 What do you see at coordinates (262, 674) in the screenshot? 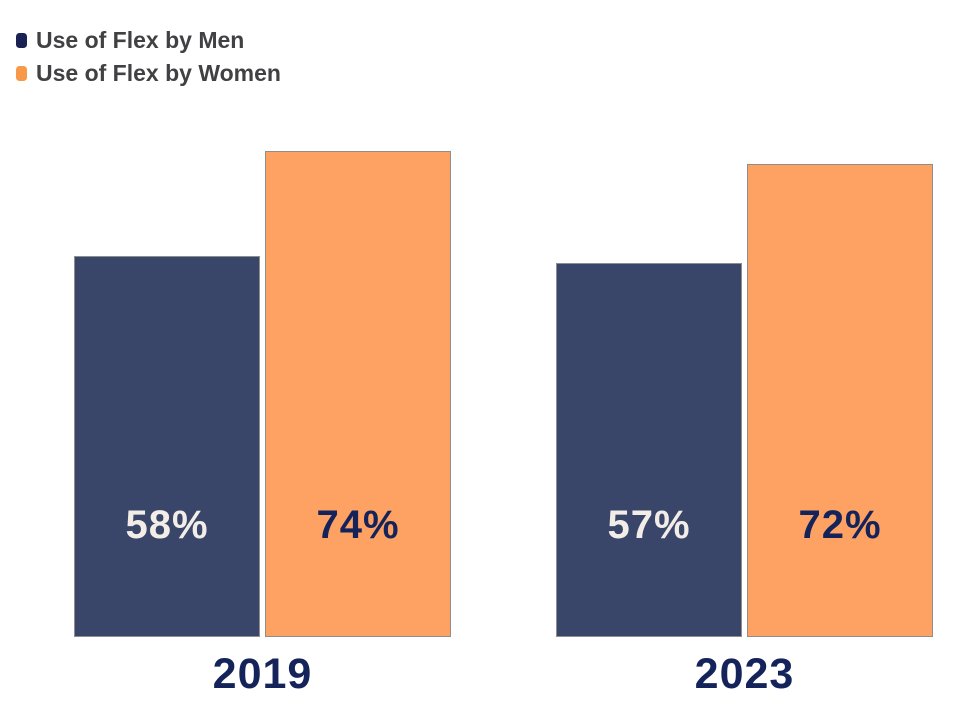
I see `category-label-2019: 2019` at bounding box center [262, 674].